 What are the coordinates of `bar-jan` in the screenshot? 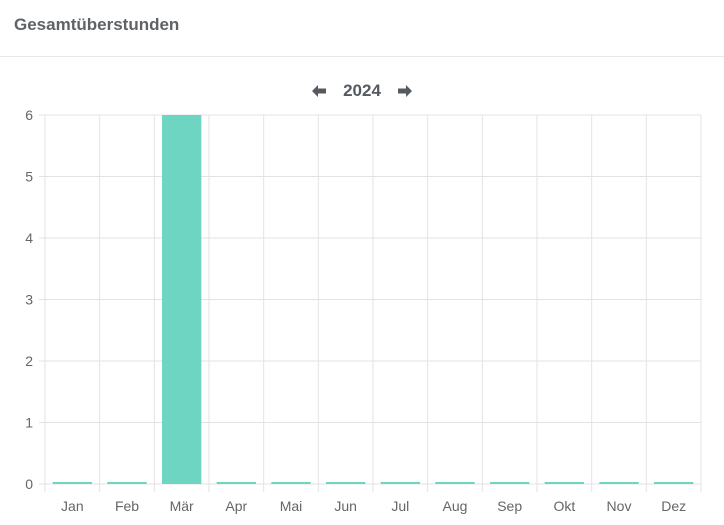 It's located at (72, 483).